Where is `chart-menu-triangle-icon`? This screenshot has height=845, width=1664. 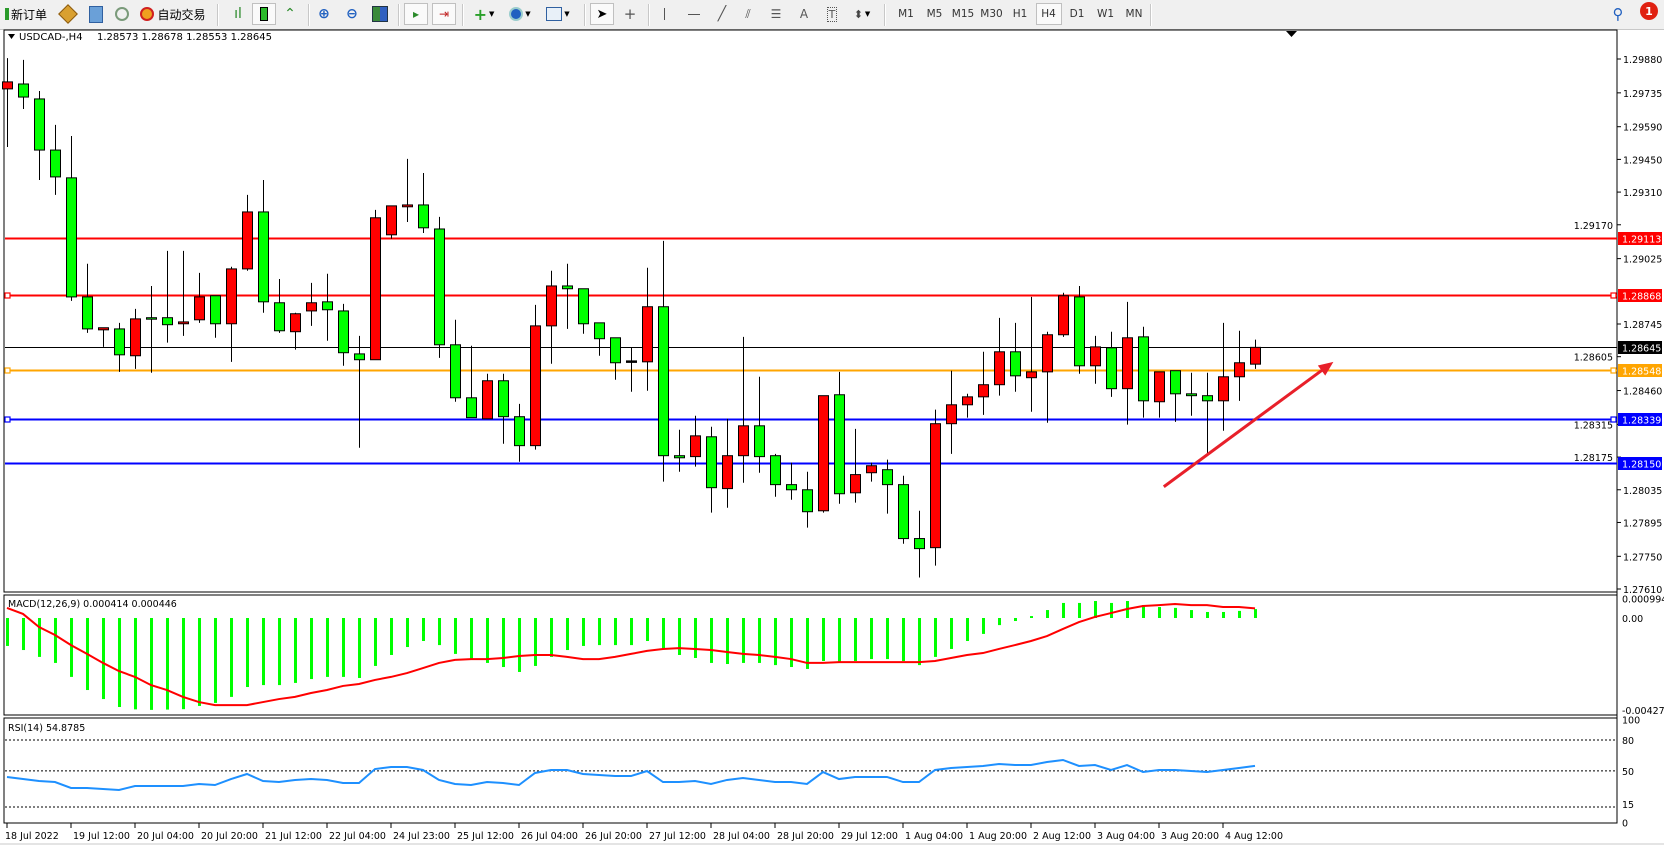
chart-menu-triangle-icon is located at coordinates (11, 36).